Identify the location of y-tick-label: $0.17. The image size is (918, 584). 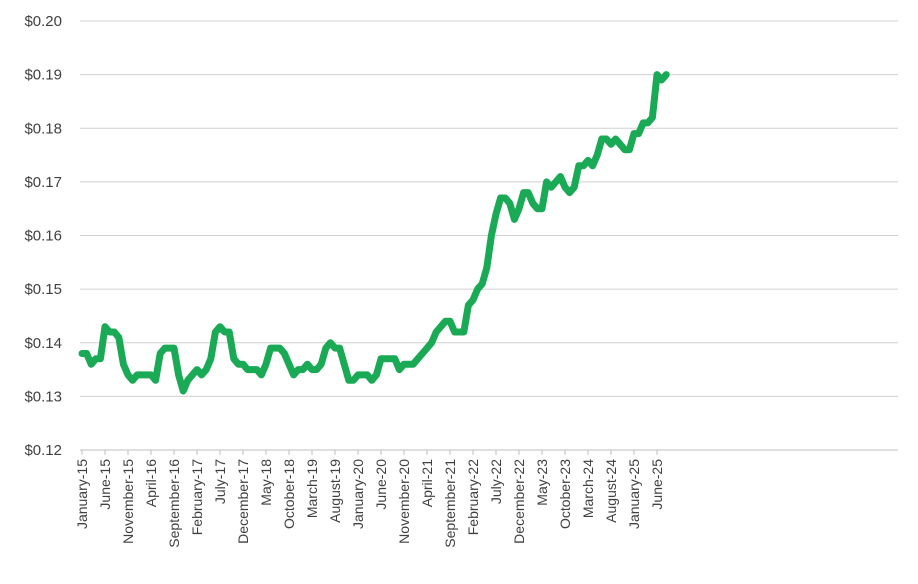
(43, 182).